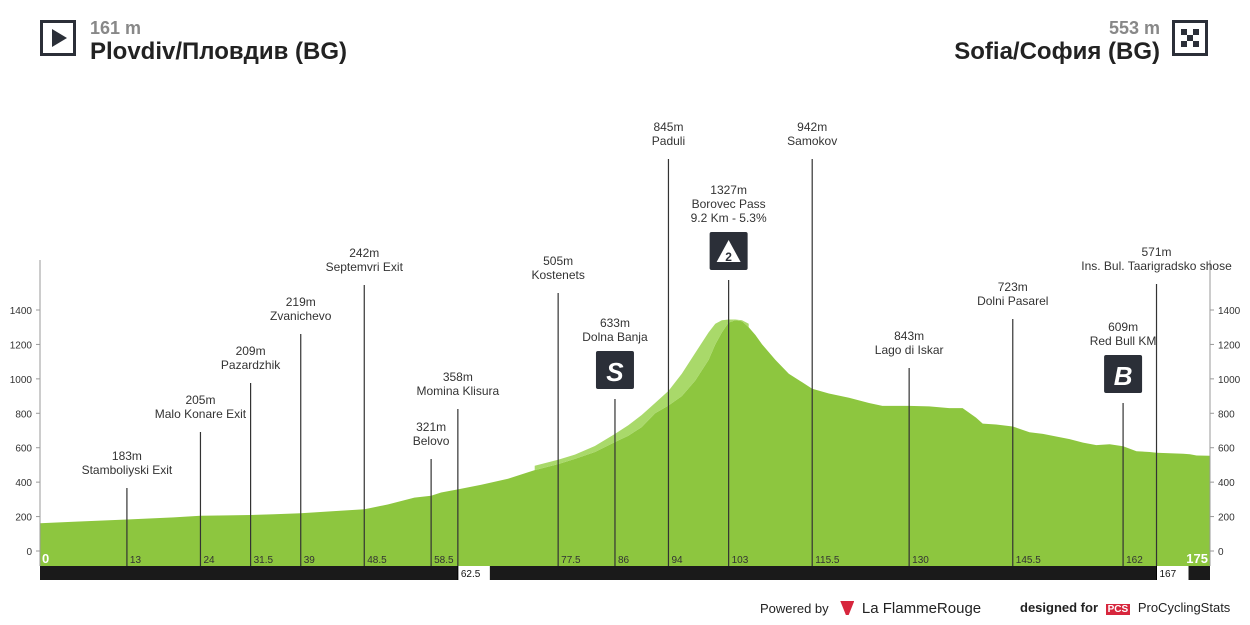 The height and width of the screenshot is (625, 1250). Describe the element at coordinates (209, 560) in the screenshot. I see `x-tick-label: 24` at that location.